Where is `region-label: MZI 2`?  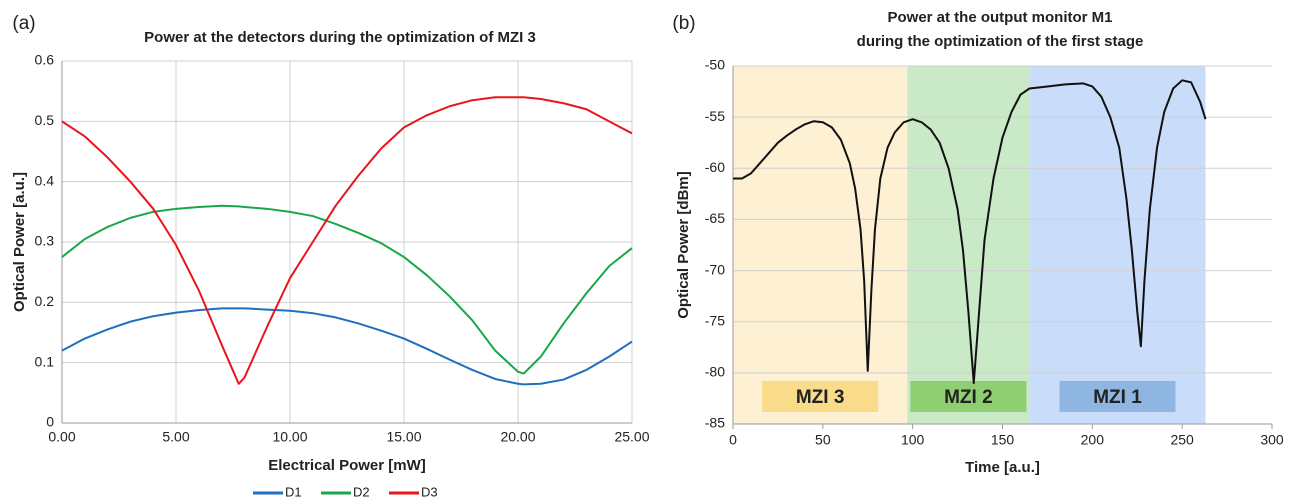 region-label: MZI 2 is located at coordinates (968, 397).